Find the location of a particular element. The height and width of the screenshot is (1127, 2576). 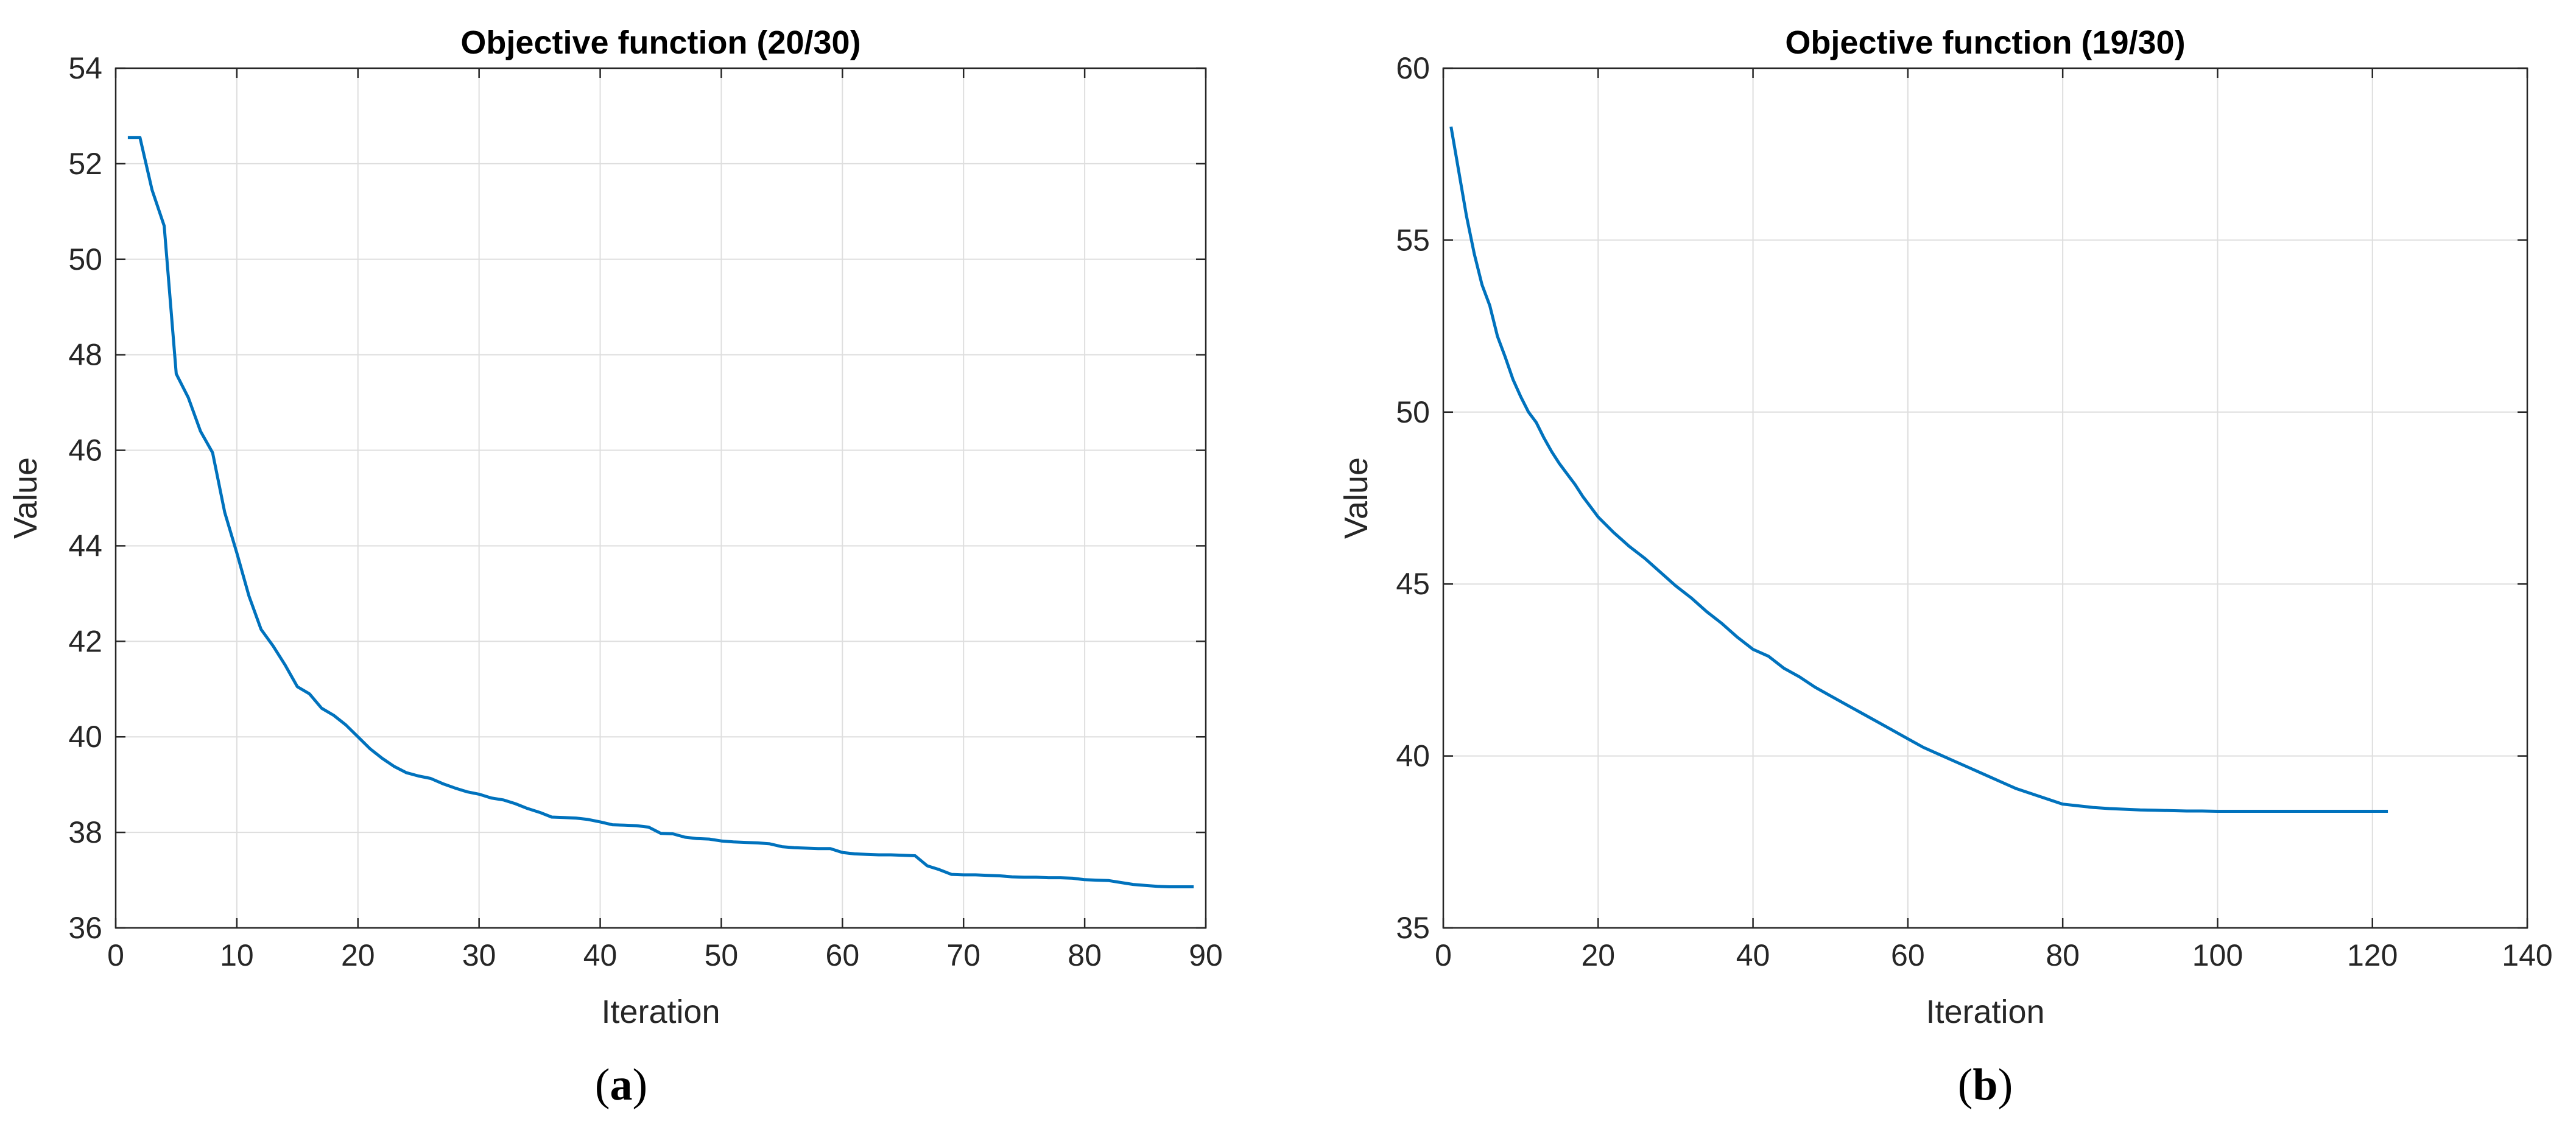

x-tick-label: 120 is located at coordinates (2372, 955).